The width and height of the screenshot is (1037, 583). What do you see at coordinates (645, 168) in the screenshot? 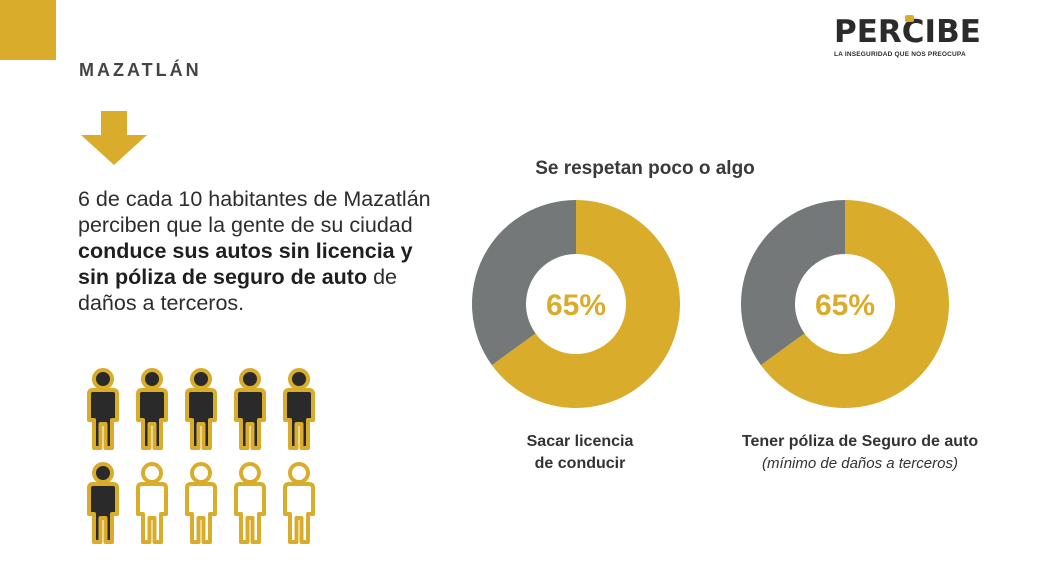
I see `chart-title: Se respetan poco o algo` at bounding box center [645, 168].